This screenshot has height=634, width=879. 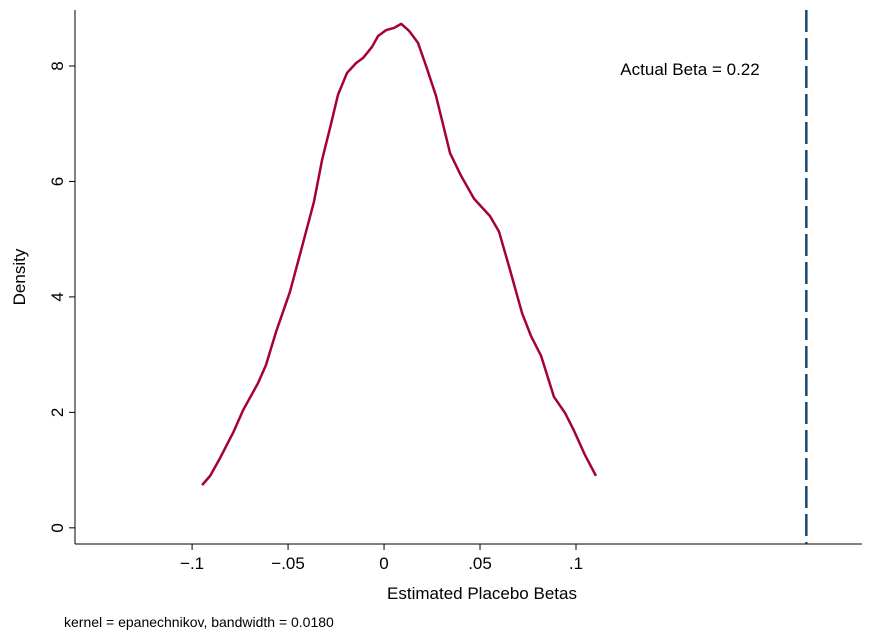 What do you see at coordinates (288, 563) in the screenshot?
I see `x-tick-label: −.05` at bounding box center [288, 563].